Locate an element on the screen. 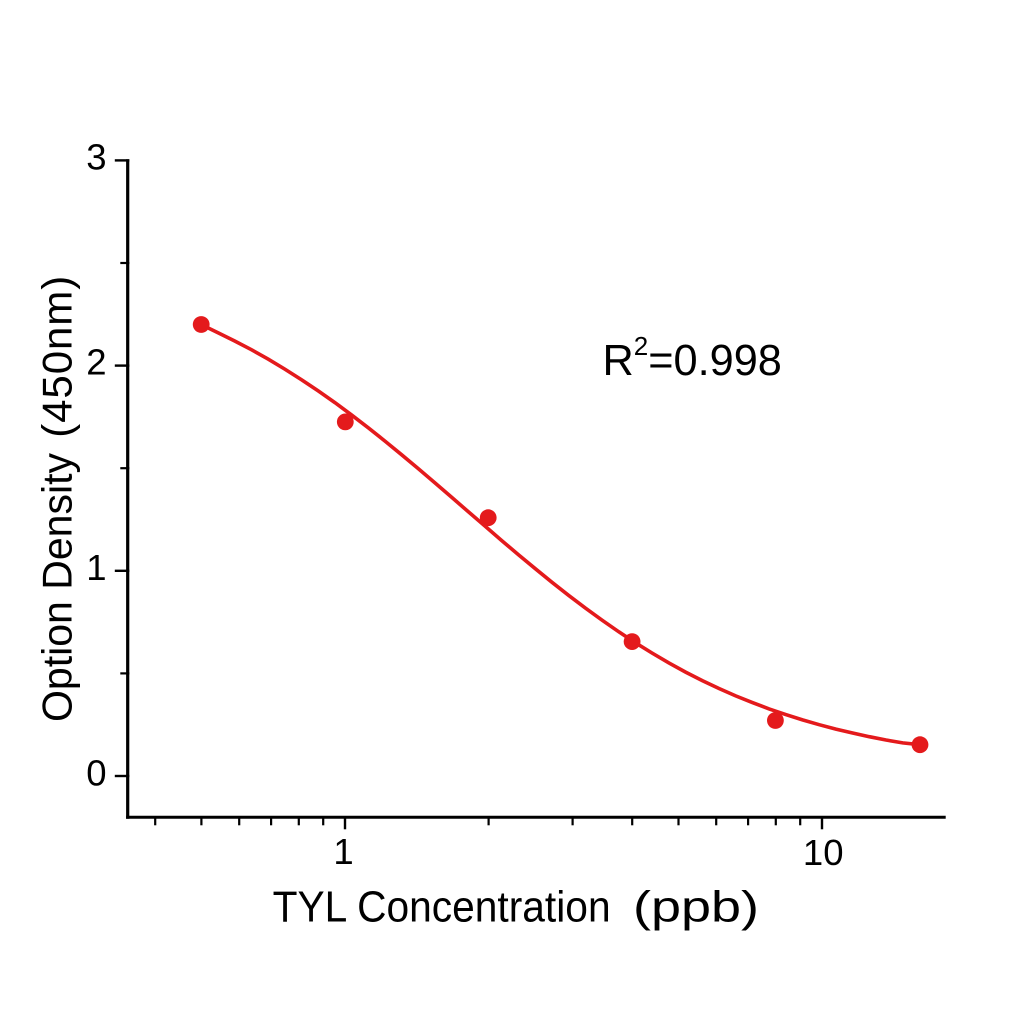 This screenshot has height=1024, width=1024. svg-text: 10 is located at coordinates (823, 852).